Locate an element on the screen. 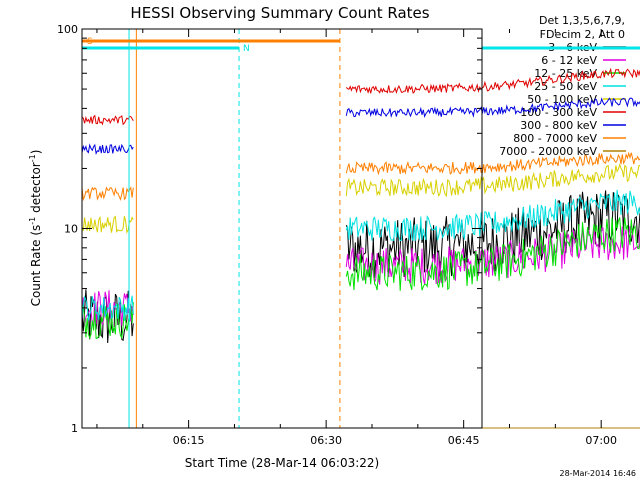  x-tick-label: 06:15 is located at coordinates (189, 440).